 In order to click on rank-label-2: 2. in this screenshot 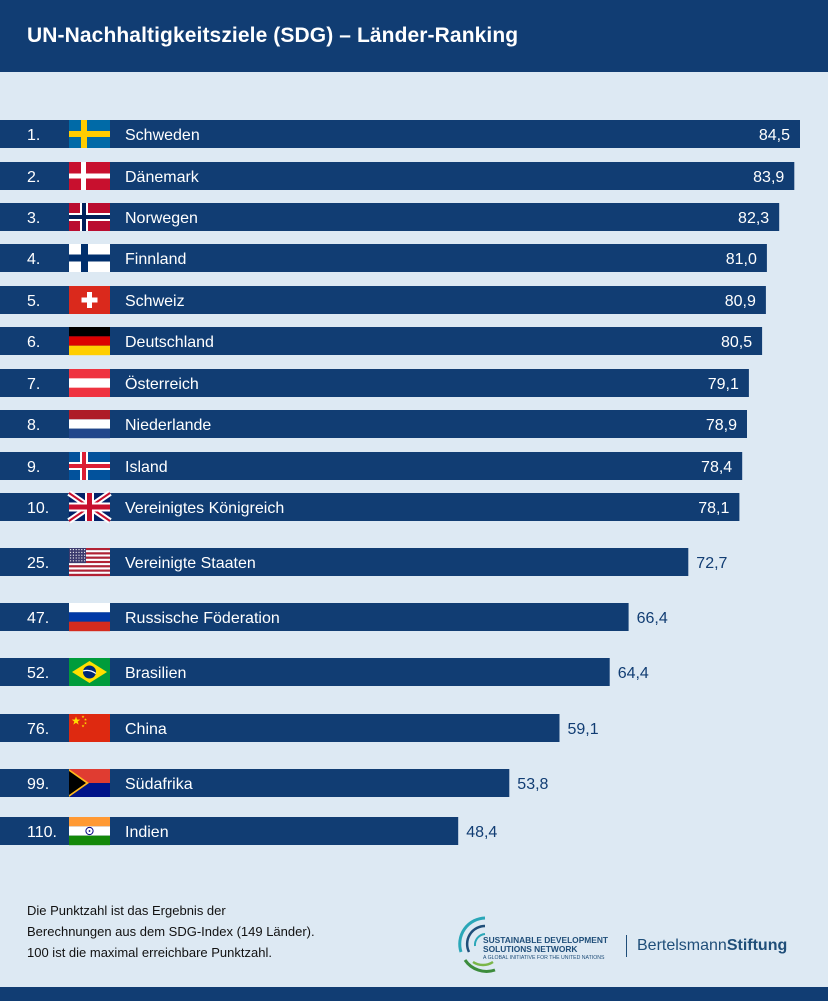, I will do `click(33, 177)`.